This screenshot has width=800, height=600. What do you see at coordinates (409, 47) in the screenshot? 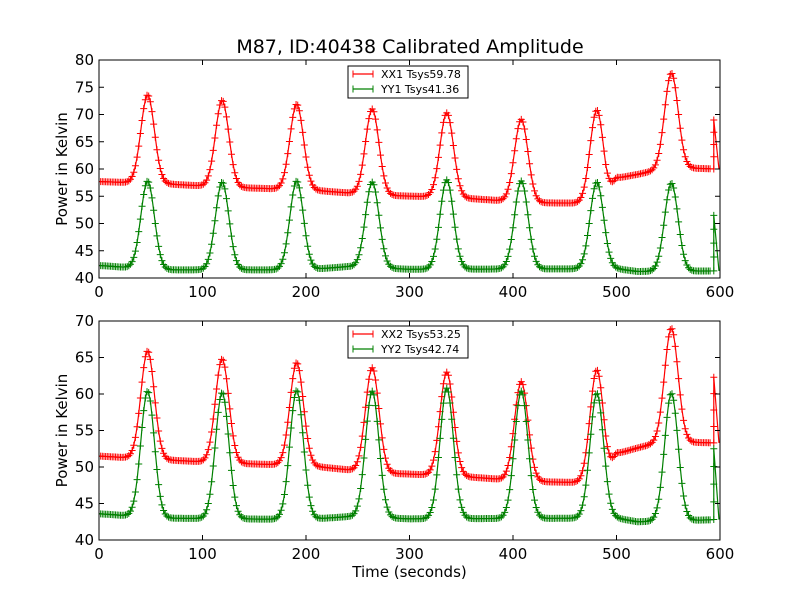
I see `chart-title: M87, ID:40438 Calibrated Amplitude` at bounding box center [409, 47].